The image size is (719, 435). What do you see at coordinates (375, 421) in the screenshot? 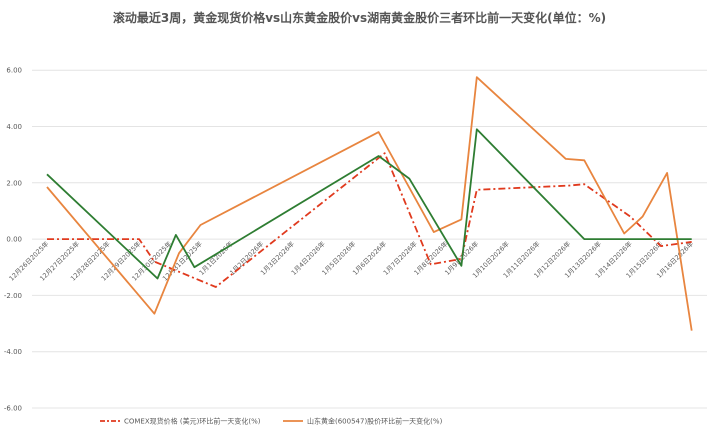
I see `legend-label: 山东黄金(600547)股价环比前一天变化(%)` at bounding box center [375, 421].